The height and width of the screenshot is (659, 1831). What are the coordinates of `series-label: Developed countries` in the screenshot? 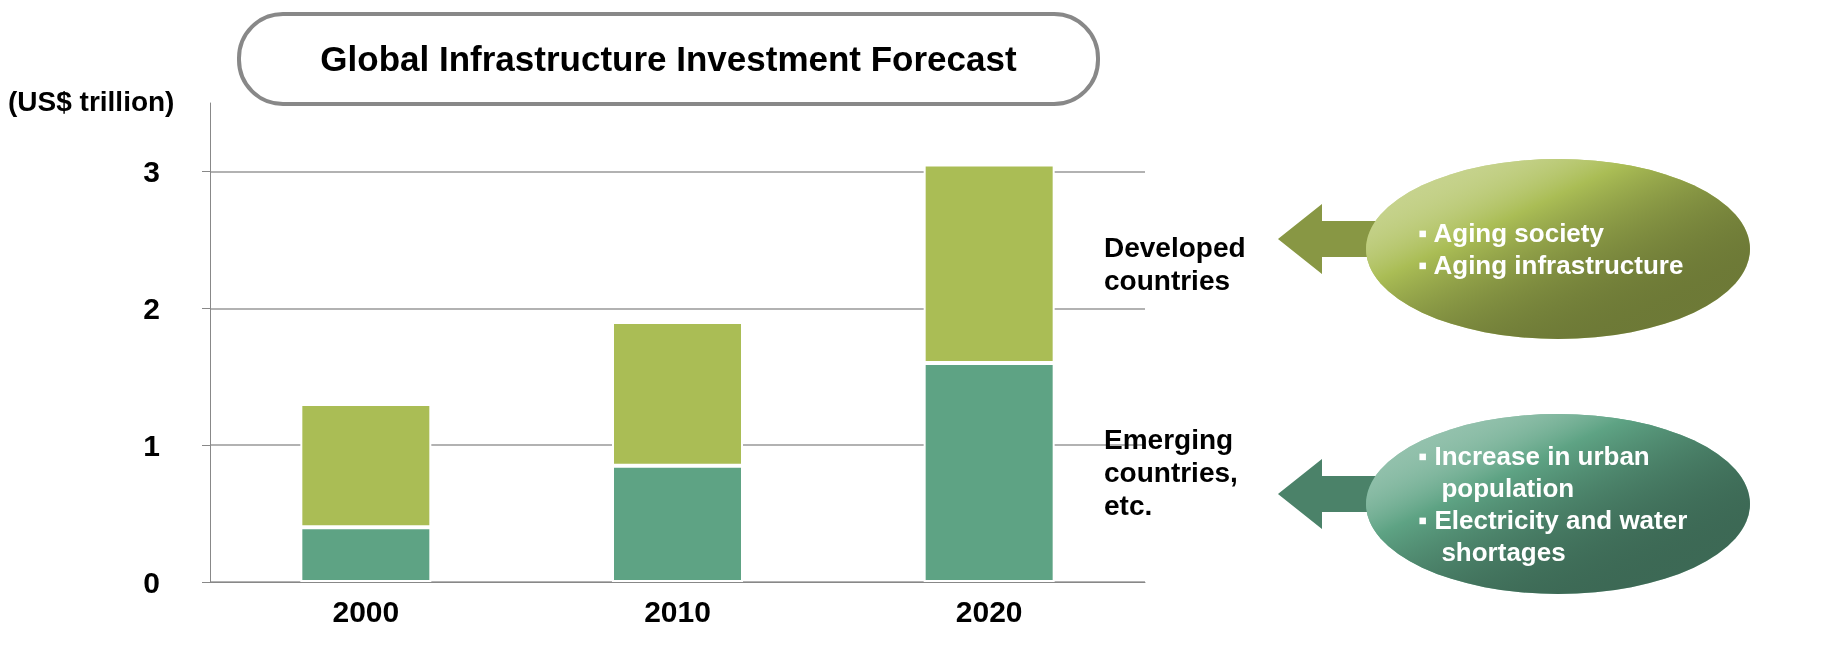 It's located at (1175, 263).